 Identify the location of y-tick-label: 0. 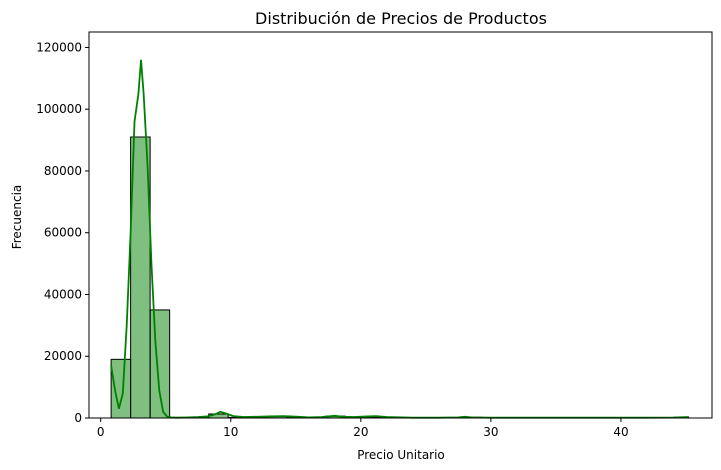
(78, 418).